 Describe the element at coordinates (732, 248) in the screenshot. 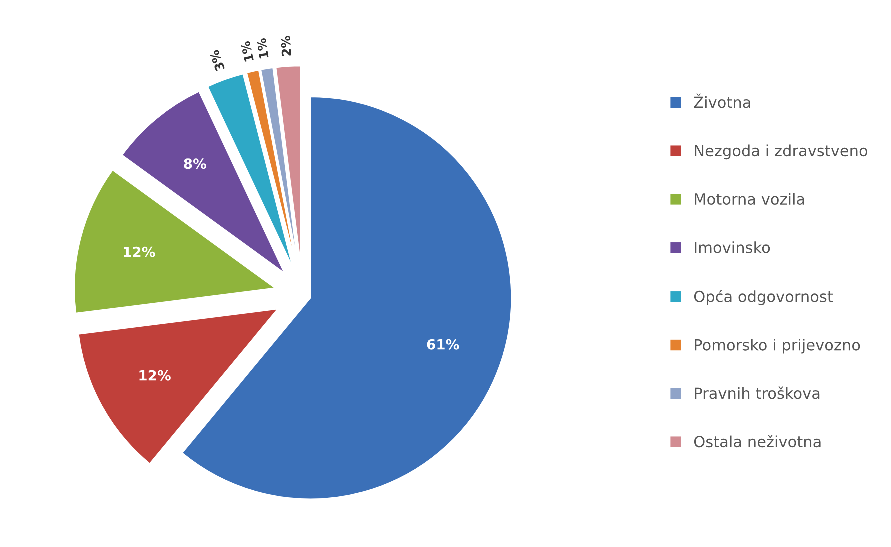

I see `legend-label: Imovinsko` at that location.